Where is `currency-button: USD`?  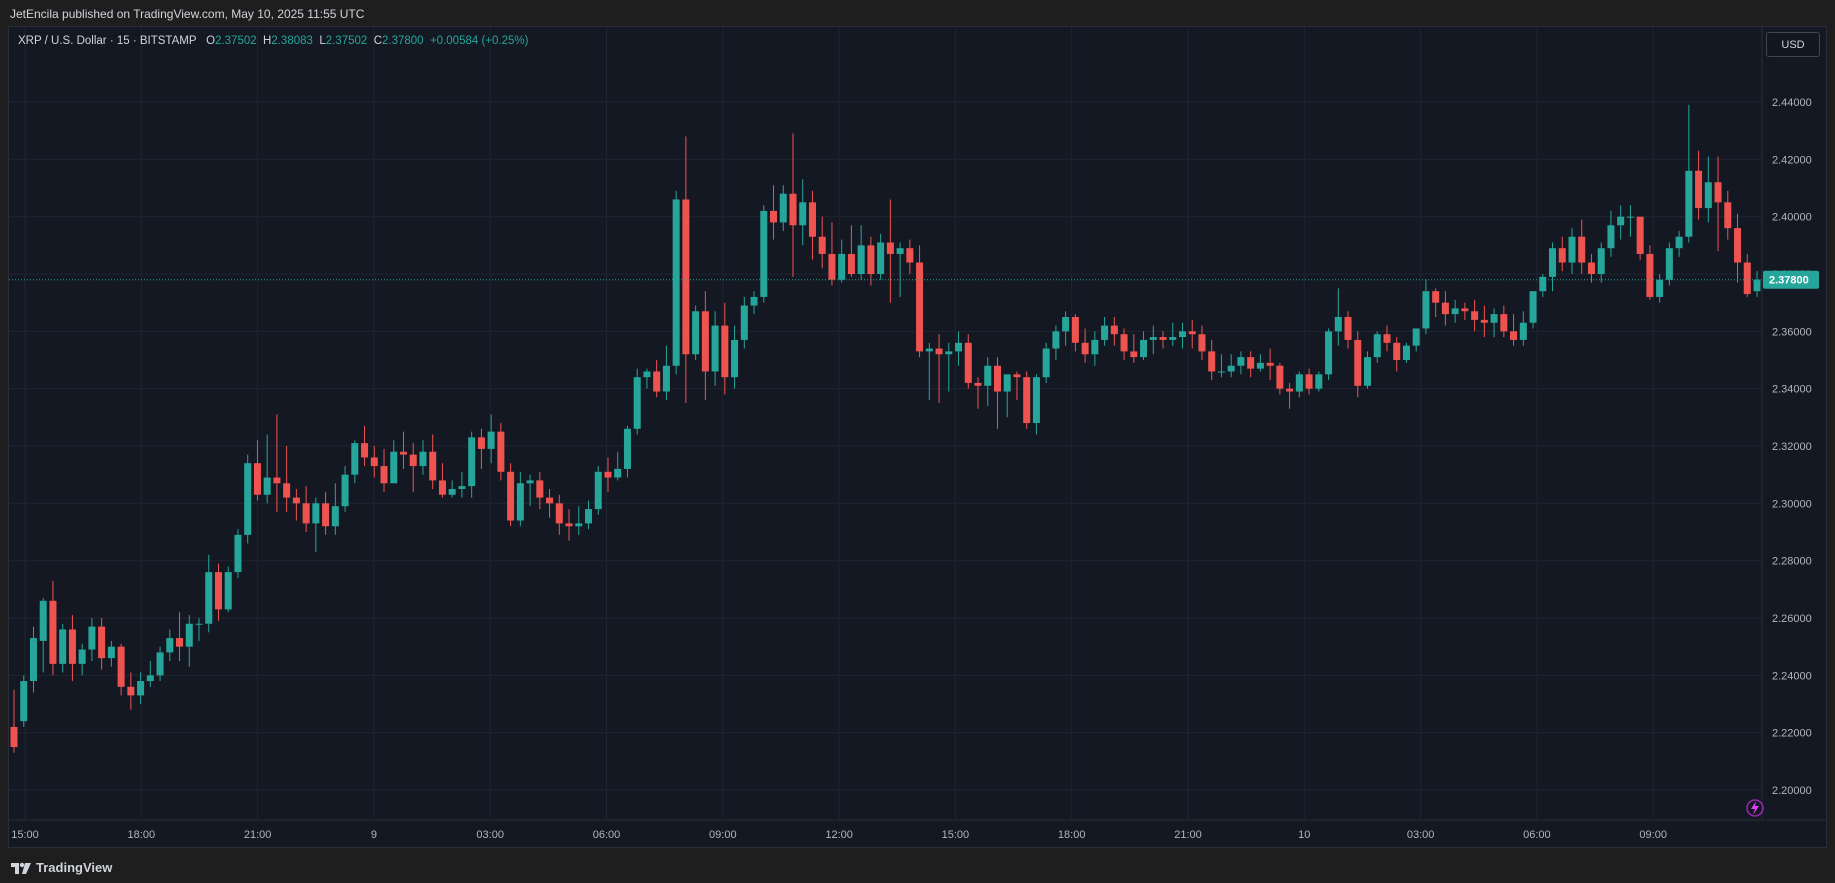
currency-button: USD is located at coordinates (1793, 44).